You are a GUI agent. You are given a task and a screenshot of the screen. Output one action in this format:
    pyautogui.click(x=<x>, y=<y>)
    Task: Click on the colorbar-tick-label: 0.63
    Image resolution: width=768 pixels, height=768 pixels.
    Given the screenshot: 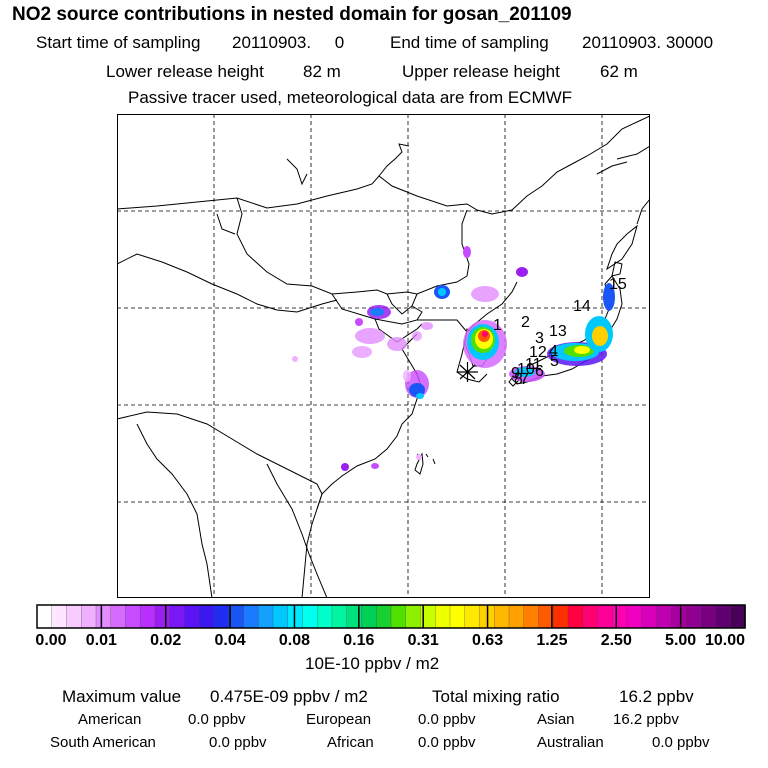 What is the action you would take?
    pyautogui.click(x=487, y=640)
    